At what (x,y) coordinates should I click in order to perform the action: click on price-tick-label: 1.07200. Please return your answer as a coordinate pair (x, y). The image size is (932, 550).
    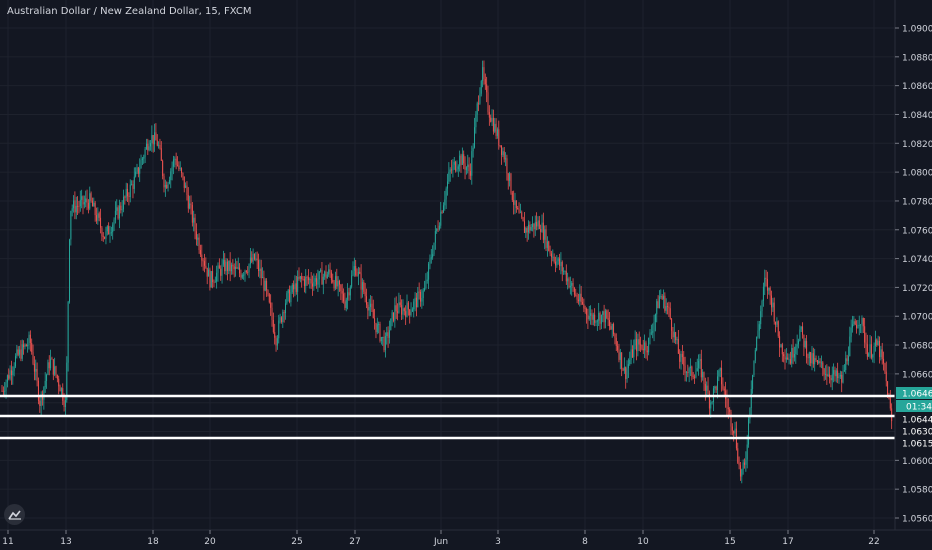
    Looking at the image, I should click on (917, 289).